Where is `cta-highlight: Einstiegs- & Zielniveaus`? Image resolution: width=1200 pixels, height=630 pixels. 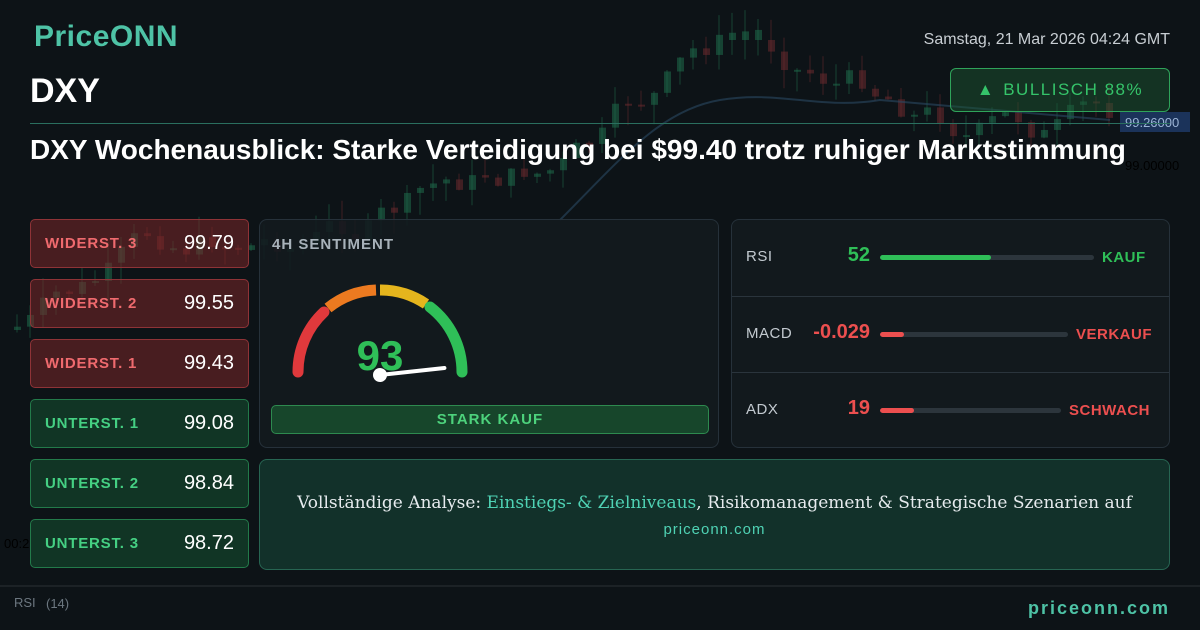 cta-highlight: Einstiegs- & Zielniveaus is located at coordinates (591, 503).